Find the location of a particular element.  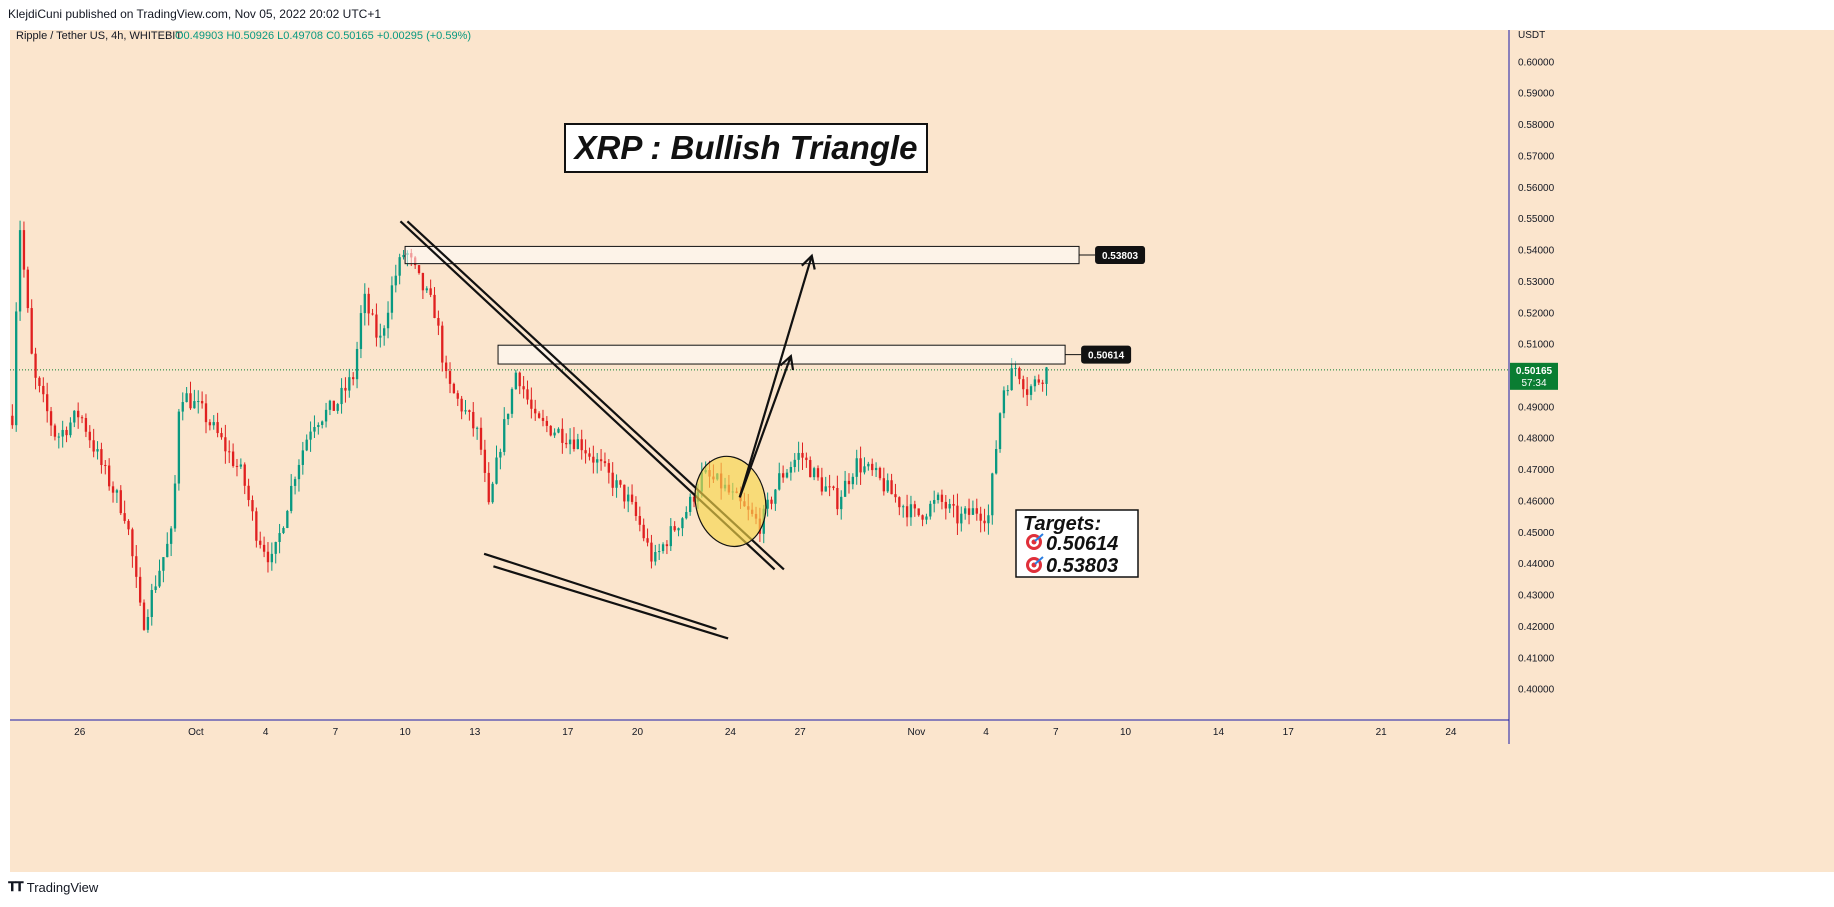

zone-price-label: 0.53803 is located at coordinates (1120, 256).